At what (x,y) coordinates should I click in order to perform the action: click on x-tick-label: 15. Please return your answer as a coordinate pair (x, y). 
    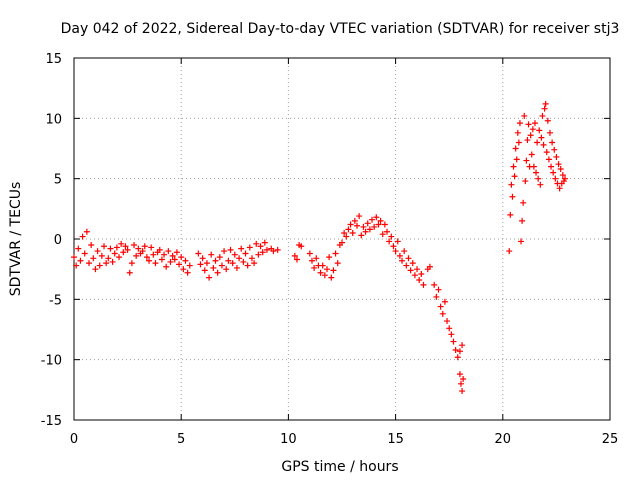
    Looking at the image, I should click on (395, 439).